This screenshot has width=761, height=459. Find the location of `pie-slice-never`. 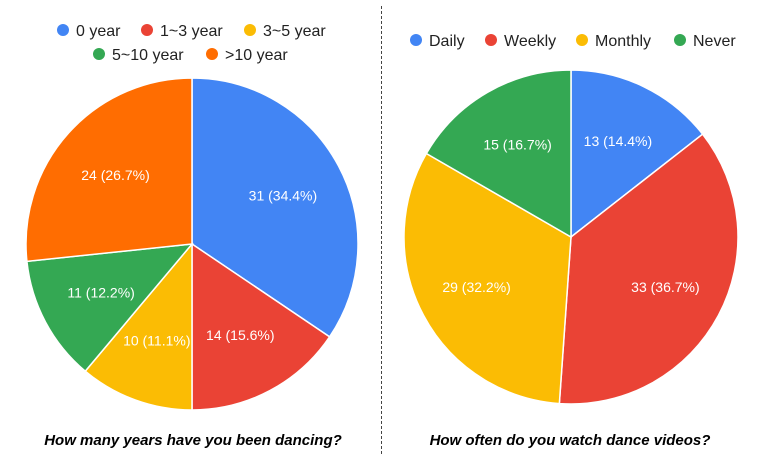

pie-slice-never is located at coordinates (498, 154).